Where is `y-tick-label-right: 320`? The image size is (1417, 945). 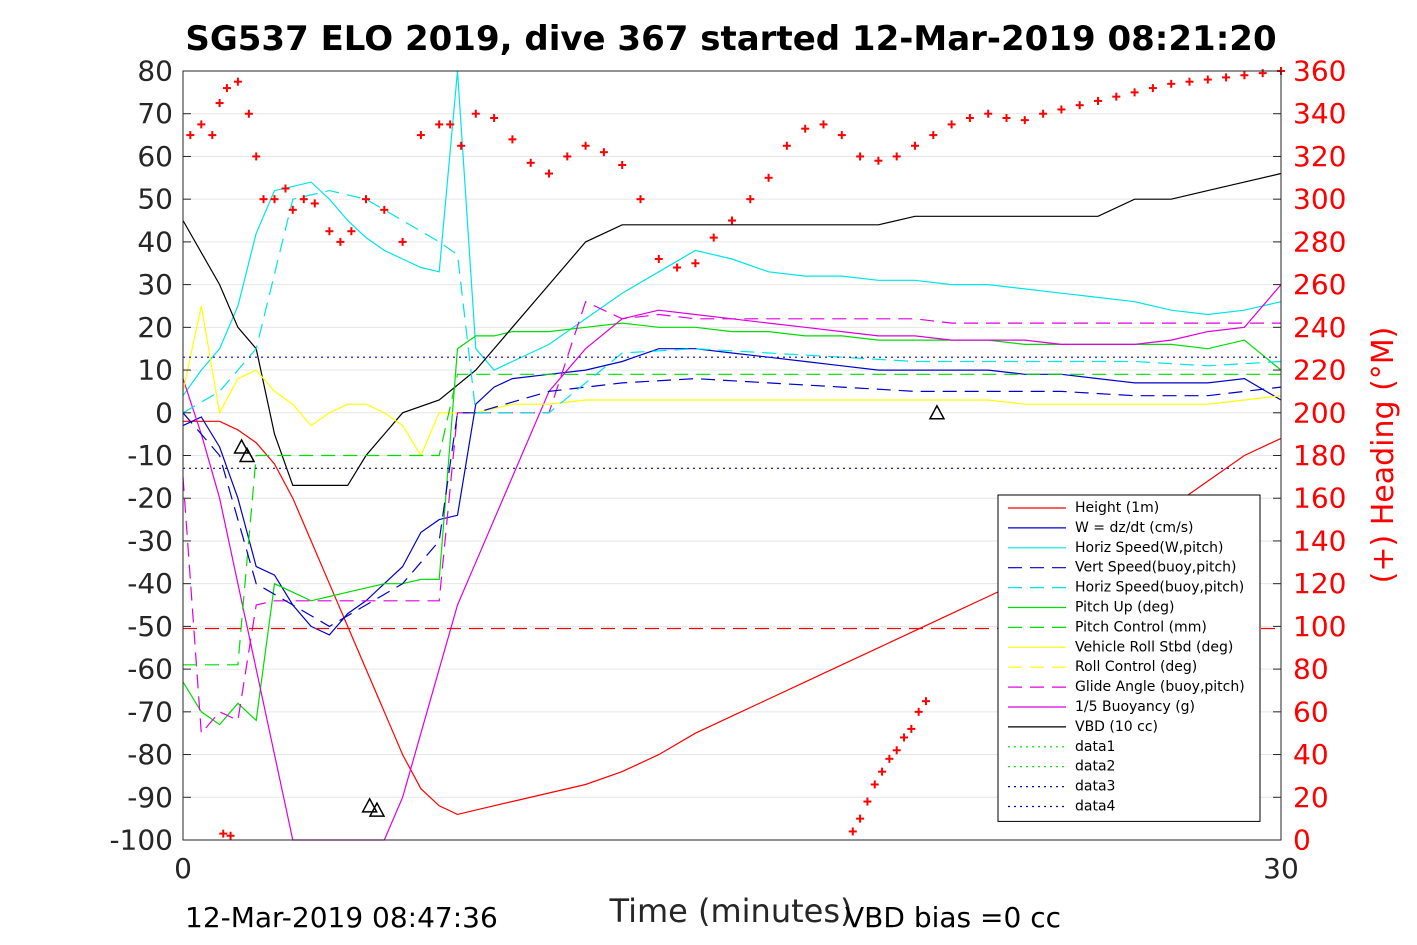 y-tick-label-right: 320 is located at coordinates (1319, 156).